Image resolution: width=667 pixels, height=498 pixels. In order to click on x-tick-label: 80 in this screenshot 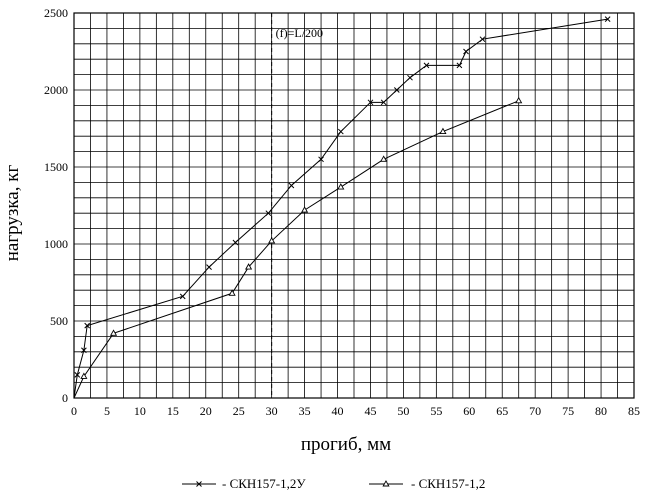, I will do `click(601, 411)`.